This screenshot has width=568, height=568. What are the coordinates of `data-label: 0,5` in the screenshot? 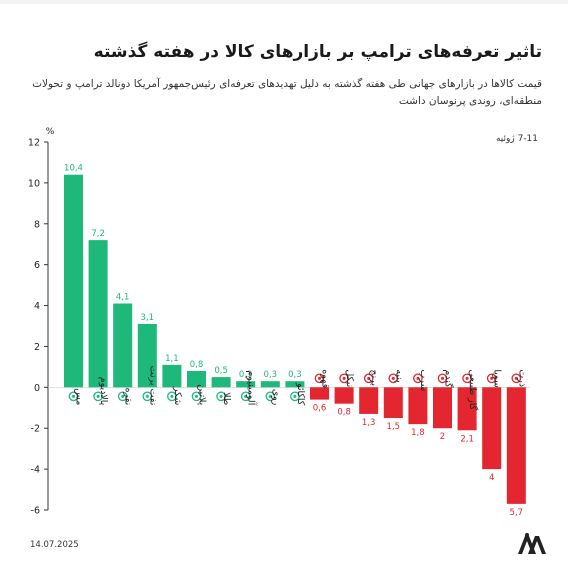 It's located at (221, 371).